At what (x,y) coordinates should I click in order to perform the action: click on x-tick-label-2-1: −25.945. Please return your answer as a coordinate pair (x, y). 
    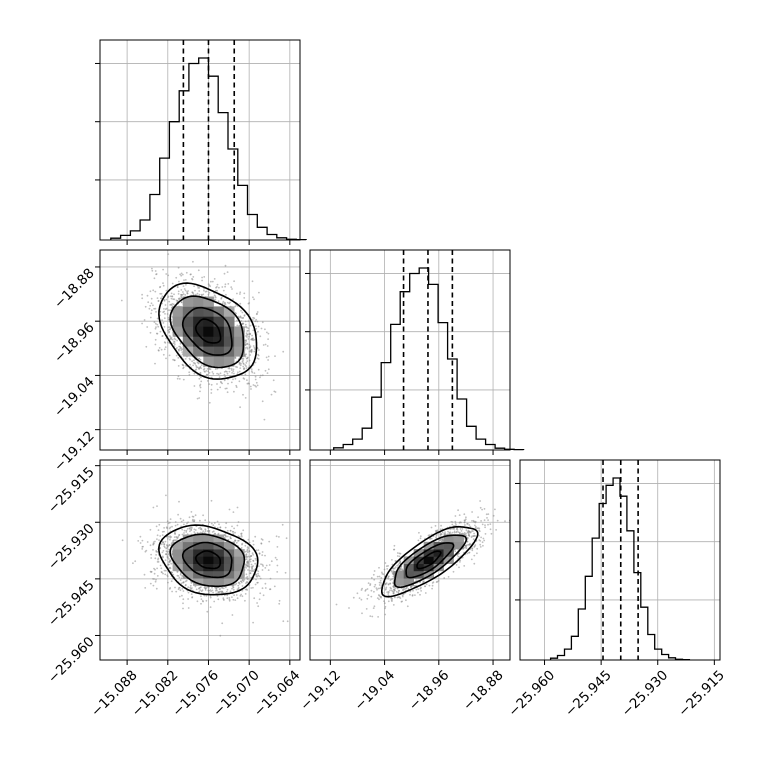
    Looking at the image, I should click on (588, 693).